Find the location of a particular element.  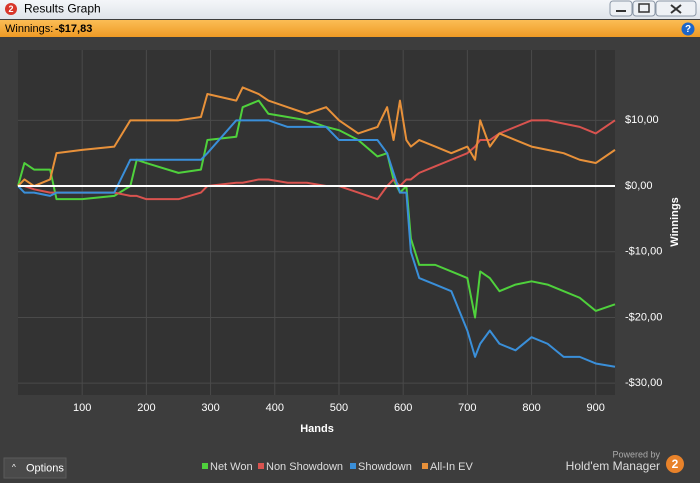

summary-label: Winnings: is located at coordinates (29, 29).